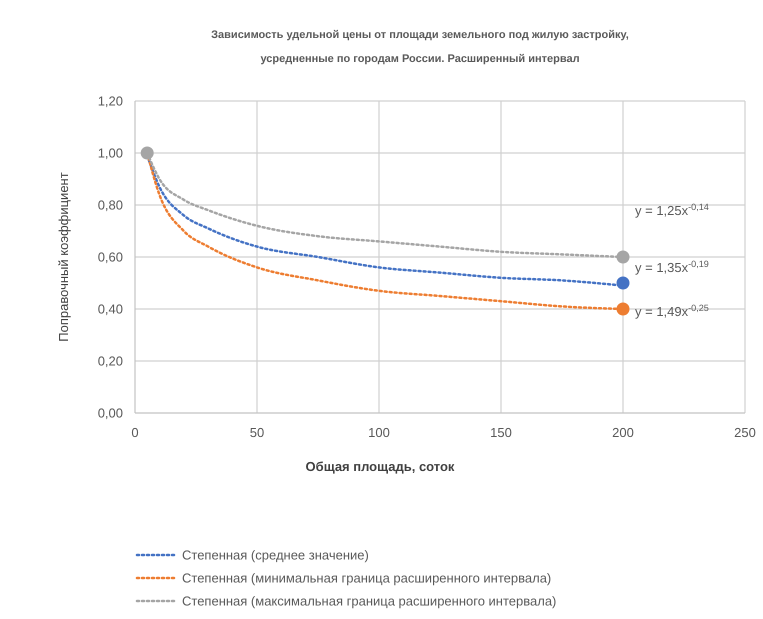 The height and width of the screenshot is (619, 763). Describe the element at coordinates (275, 555) in the screenshot. I see `legend-label: Степенная (среднее значение)` at that location.